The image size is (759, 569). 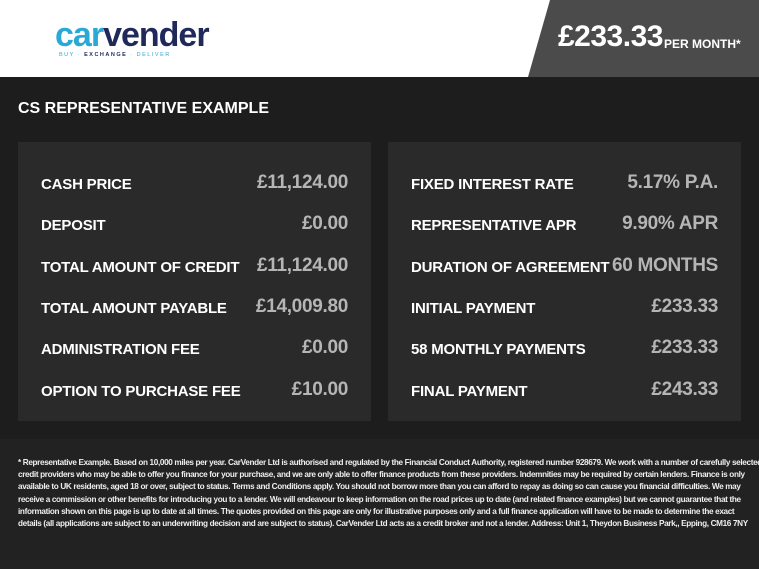 What do you see at coordinates (156, 35) in the screenshot?
I see `logo-text-vender: vender` at bounding box center [156, 35].